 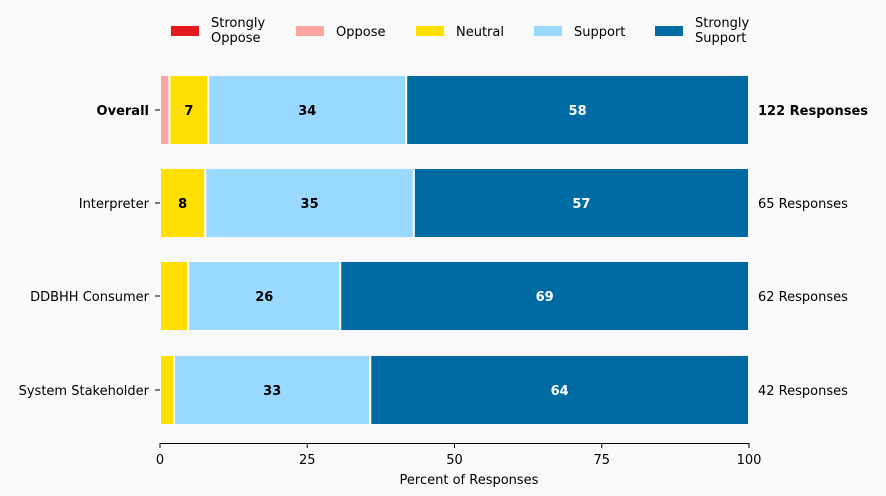 What do you see at coordinates (803, 204) in the screenshot?
I see `response-count: 65 Responses` at bounding box center [803, 204].